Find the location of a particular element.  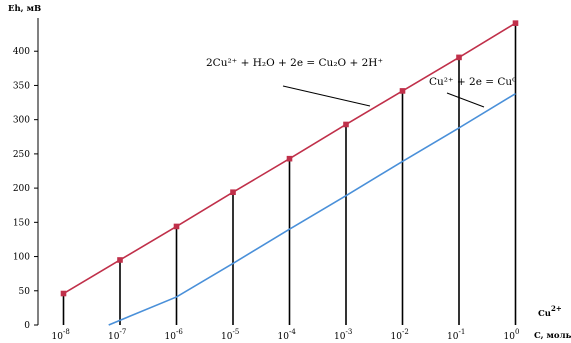

x-tick-label: 10⁻³ is located at coordinates (343, 335).